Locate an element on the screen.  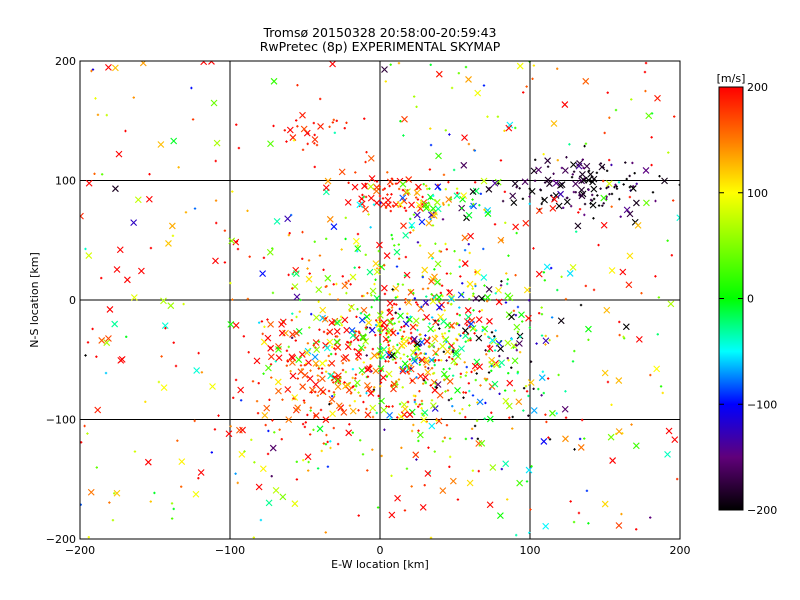
y-tick-label: 0 is located at coordinates (72, 300).